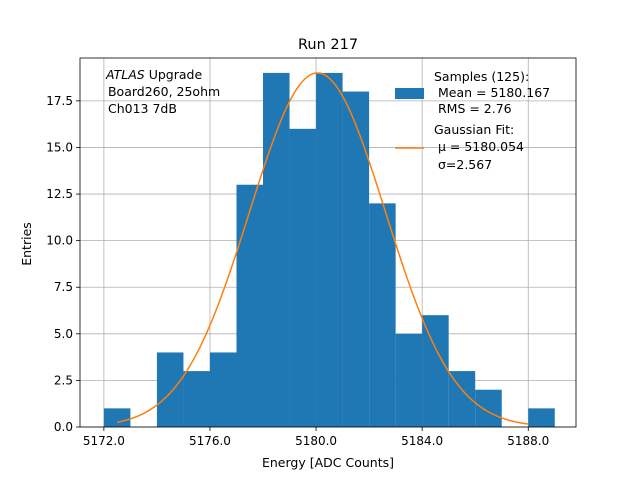 The width and height of the screenshot is (640, 480). Describe the element at coordinates (63, 287) in the screenshot. I see `y-tick-label: 7.5` at that location.